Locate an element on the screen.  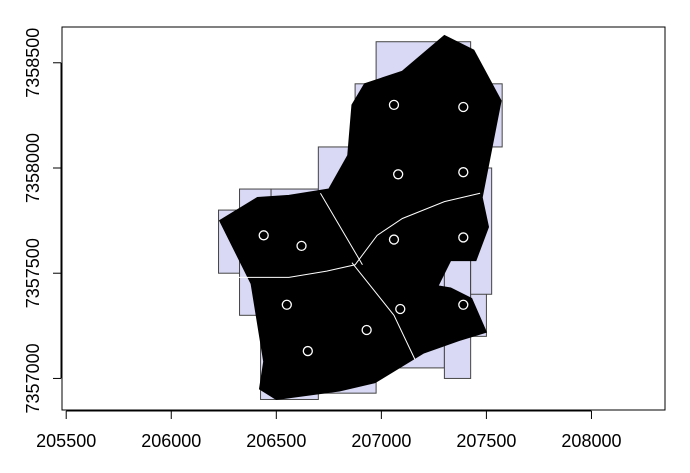
x-tick-label: 206000 is located at coordinates (171, 441).